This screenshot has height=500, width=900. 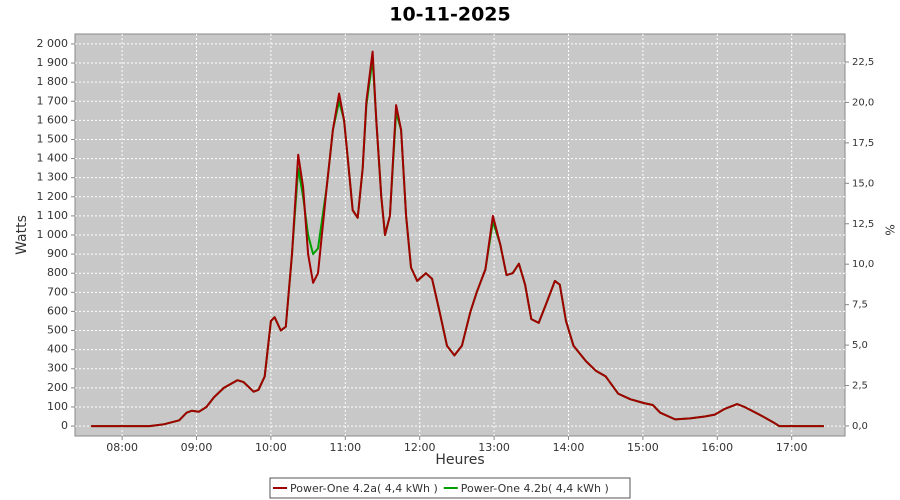 I want to click on y2-tick-label: 20,0, so click(x=863, y=102).